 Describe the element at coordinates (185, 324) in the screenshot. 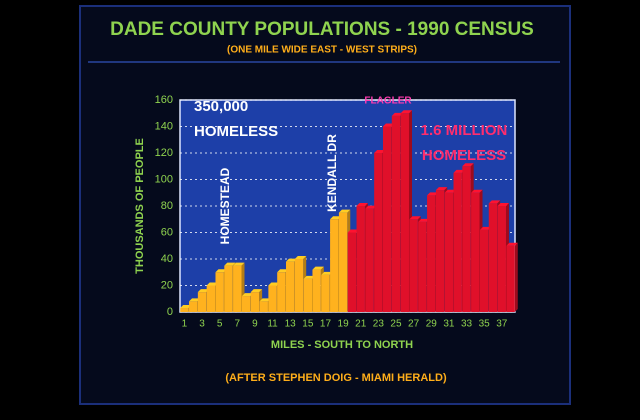

I see `x-tick-label: 1` at that location.